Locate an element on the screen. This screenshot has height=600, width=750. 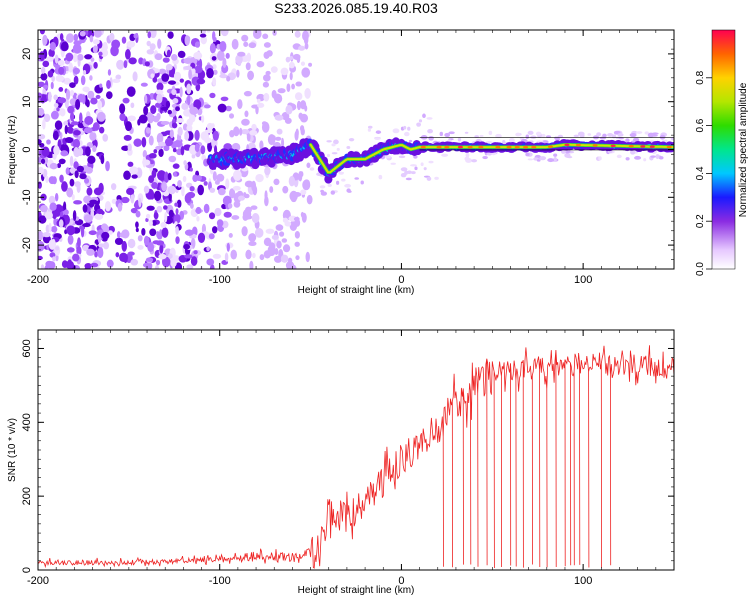
signal-peak is located at coordinates (643, 146).